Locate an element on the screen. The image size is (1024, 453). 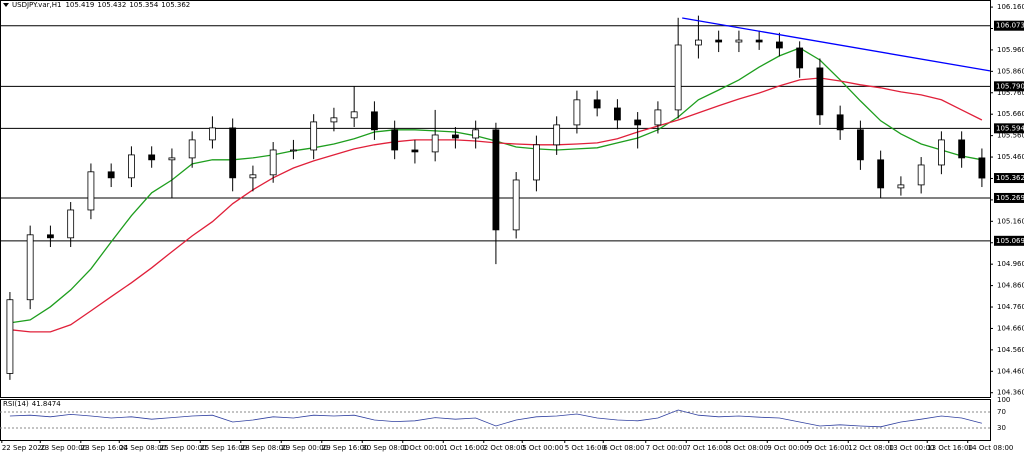
y-tick-label: 104.860 is located at coordinates (1010, 286).